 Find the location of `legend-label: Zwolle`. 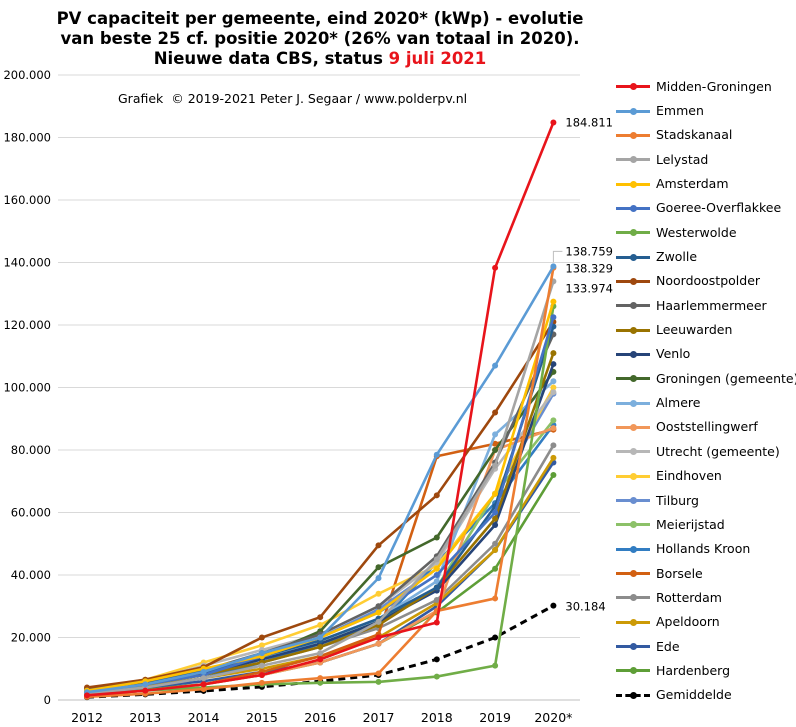

legend-label: Zwolle is located at coordinates (677, 257).